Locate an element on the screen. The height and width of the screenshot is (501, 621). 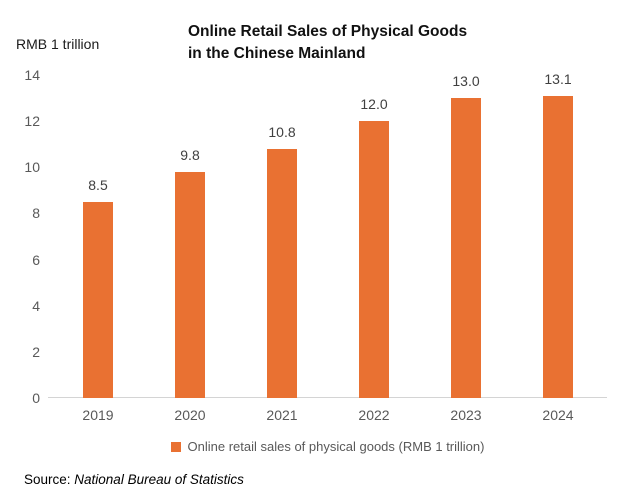
bar-value-label-2021: 10.8 is located at coordinates (282, 131).